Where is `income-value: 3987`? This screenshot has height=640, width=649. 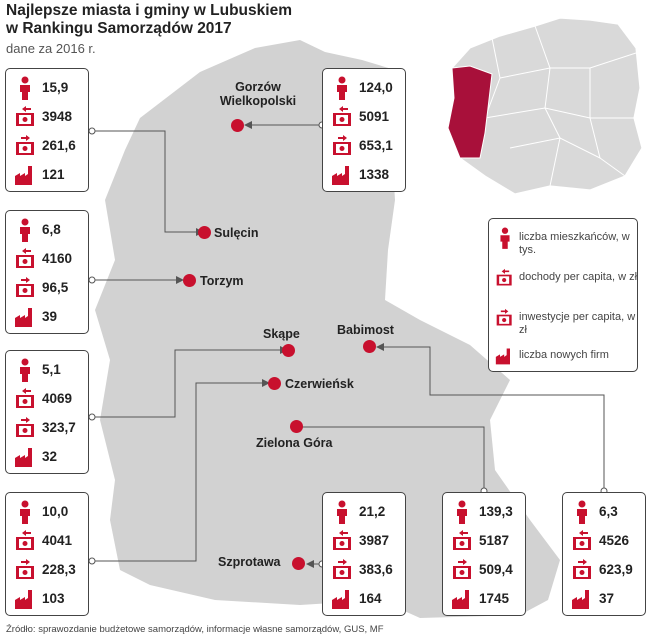 income-value: 3987 is located at coordinates (374, 540).